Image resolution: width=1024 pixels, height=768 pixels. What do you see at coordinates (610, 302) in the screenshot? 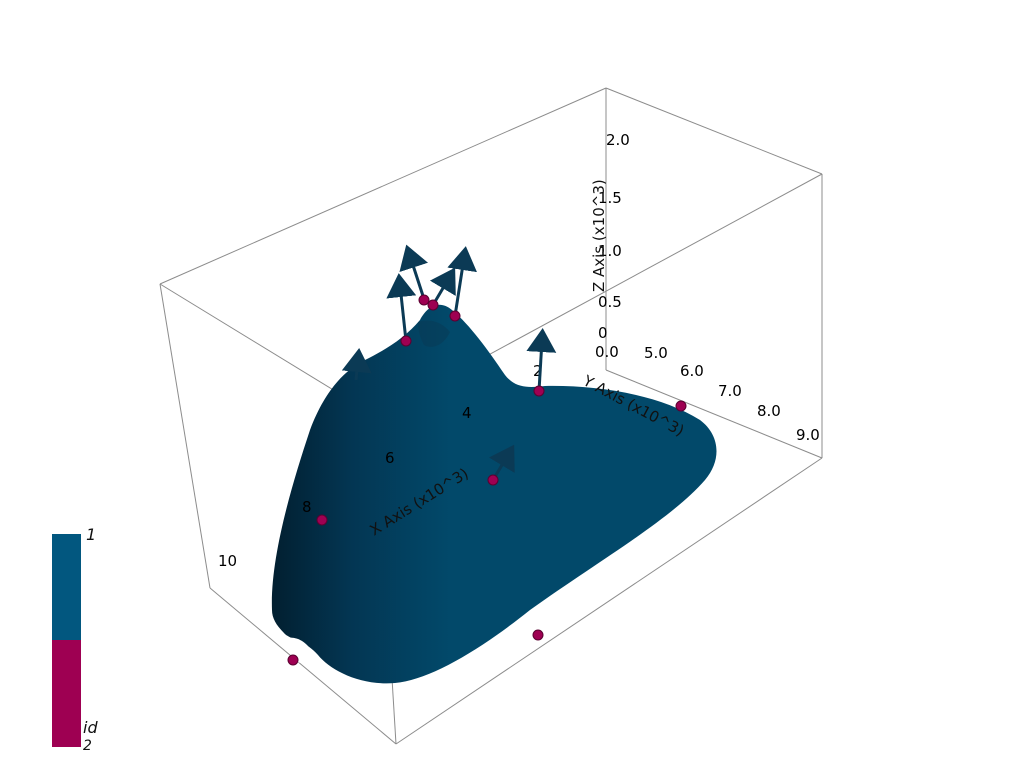
I see `z-tick-0-5: 0.5` at bounding box center [610, 302].